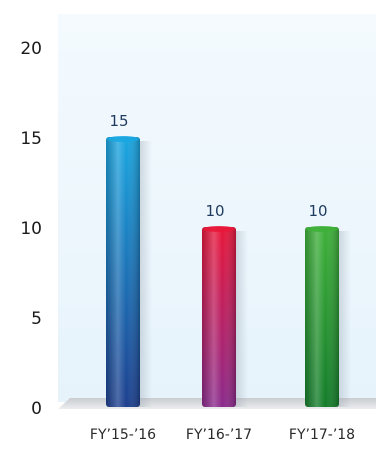  I want to click on y-tick-label: 10, so click(31, 229).